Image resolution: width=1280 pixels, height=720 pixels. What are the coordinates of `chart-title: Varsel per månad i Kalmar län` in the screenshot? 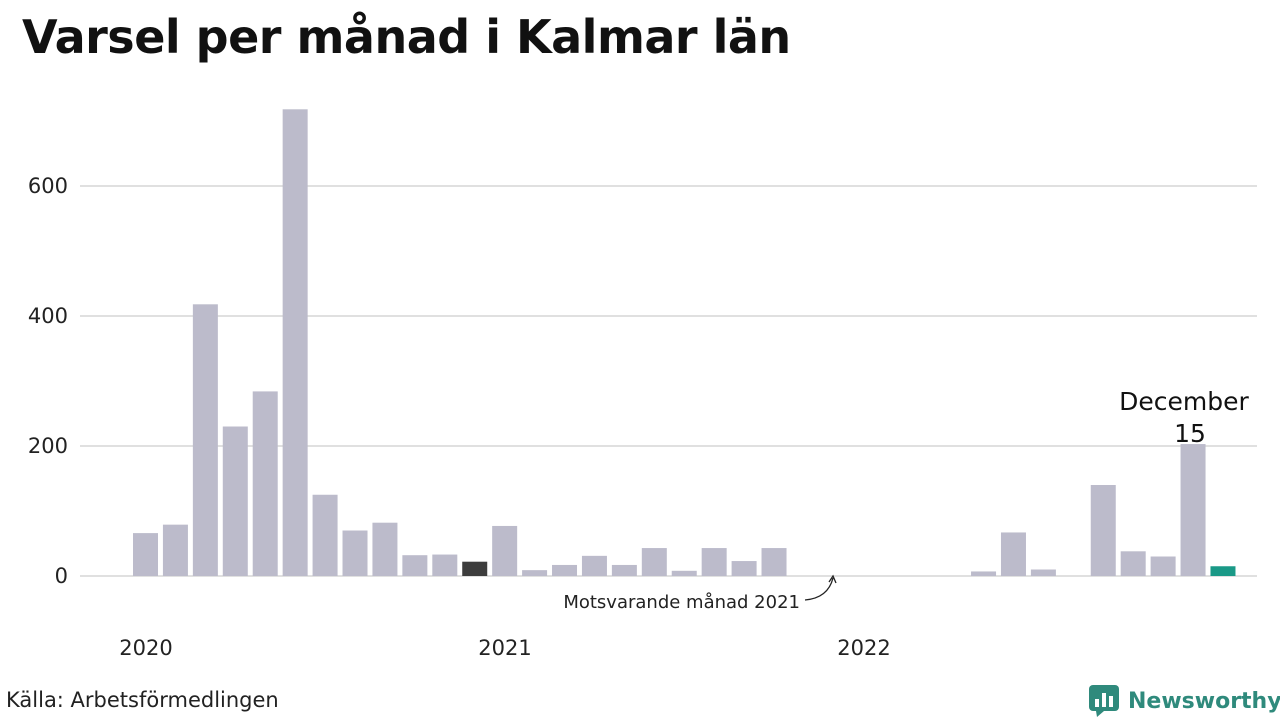 It's located at (406, 37).